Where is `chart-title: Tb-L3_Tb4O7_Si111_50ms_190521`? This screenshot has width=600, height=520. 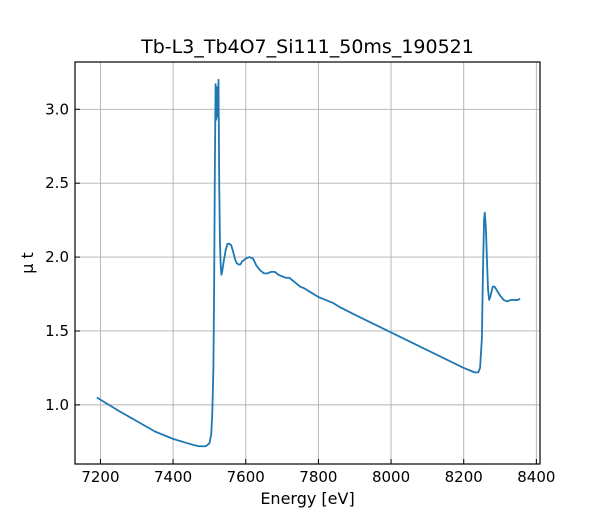 chart-title: Tb-L3_Tb4O7_Si111_50ms_190521 is located at coordinates (307, 47).